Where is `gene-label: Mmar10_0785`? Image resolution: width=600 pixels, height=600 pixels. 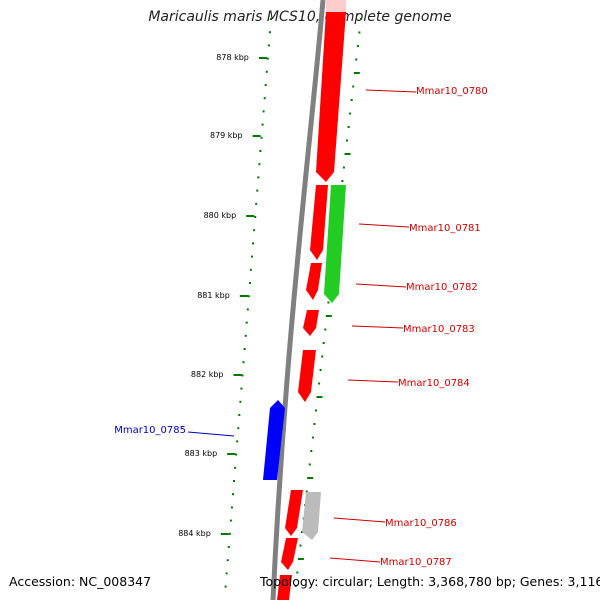
gene-label: Mmar10_0785 is located at coordinates (150, 430).